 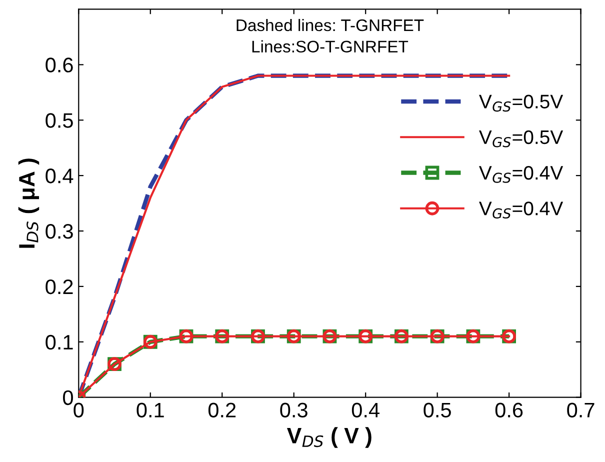 What do you see at coordinates (59, 120) in the screenshot?
I see `y-tick-label: 0.5` at bounding box center [59, 120].